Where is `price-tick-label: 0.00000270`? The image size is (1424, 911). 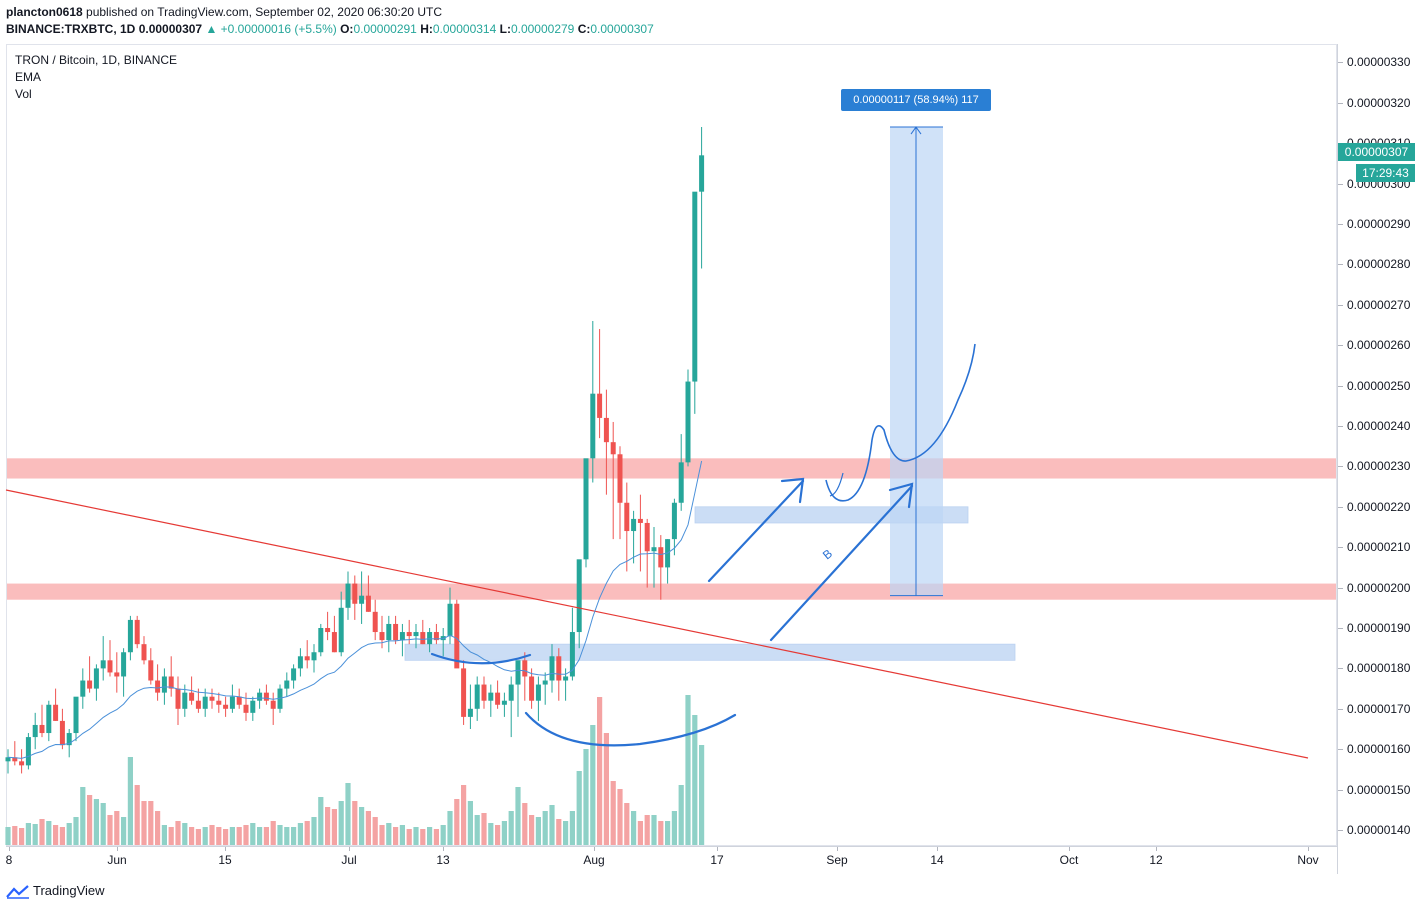 price-tick-label: 0.00000270 is located at coordinates (1379, 304).